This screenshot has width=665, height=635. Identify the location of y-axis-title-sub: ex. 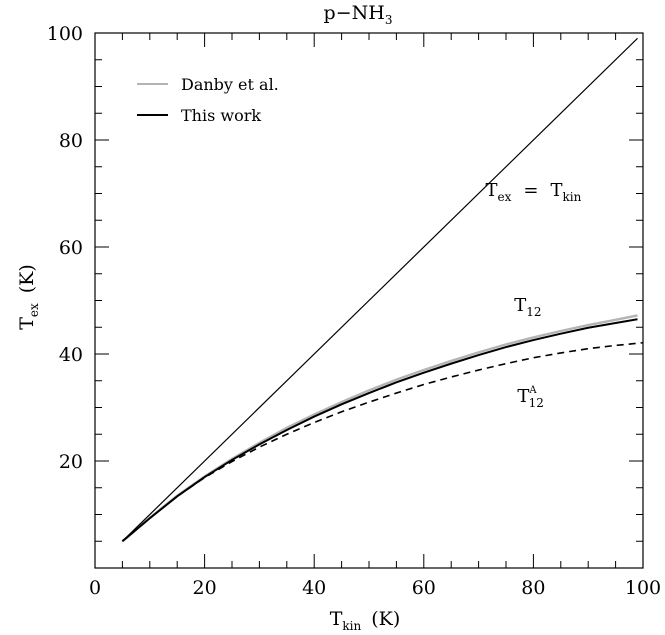
(34, 310).